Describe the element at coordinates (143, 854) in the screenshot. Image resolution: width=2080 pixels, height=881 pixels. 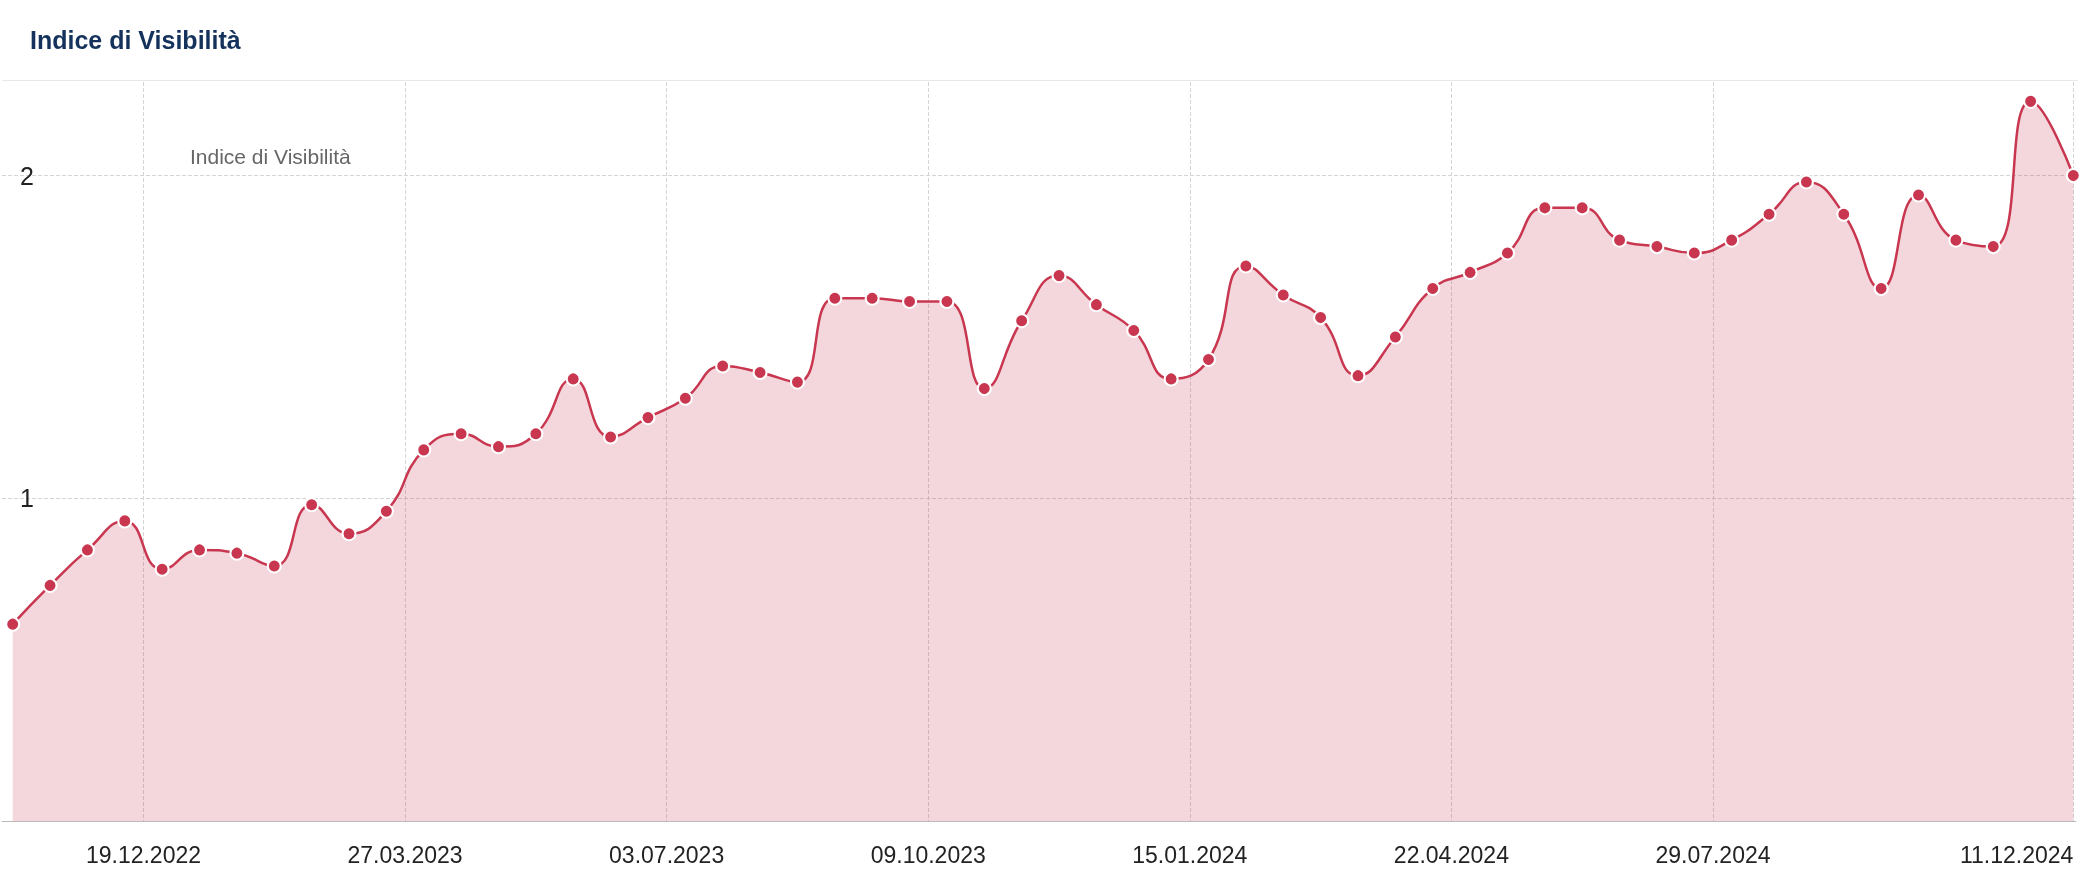
I see `x-tick-label: 19.12.2022` at that location.